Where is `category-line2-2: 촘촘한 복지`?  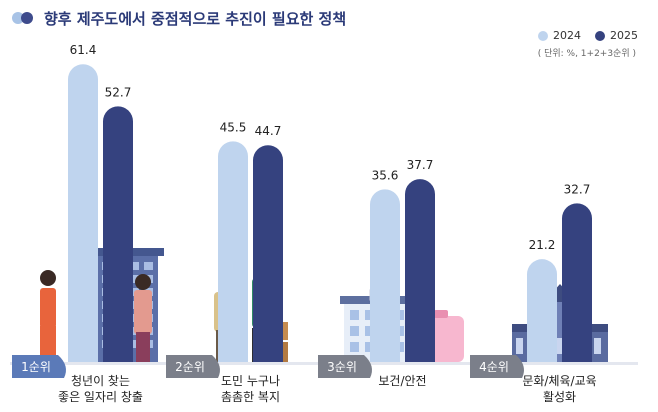
category-line2-2: 촘촘한 복지 is located at coordinates (250, 397).